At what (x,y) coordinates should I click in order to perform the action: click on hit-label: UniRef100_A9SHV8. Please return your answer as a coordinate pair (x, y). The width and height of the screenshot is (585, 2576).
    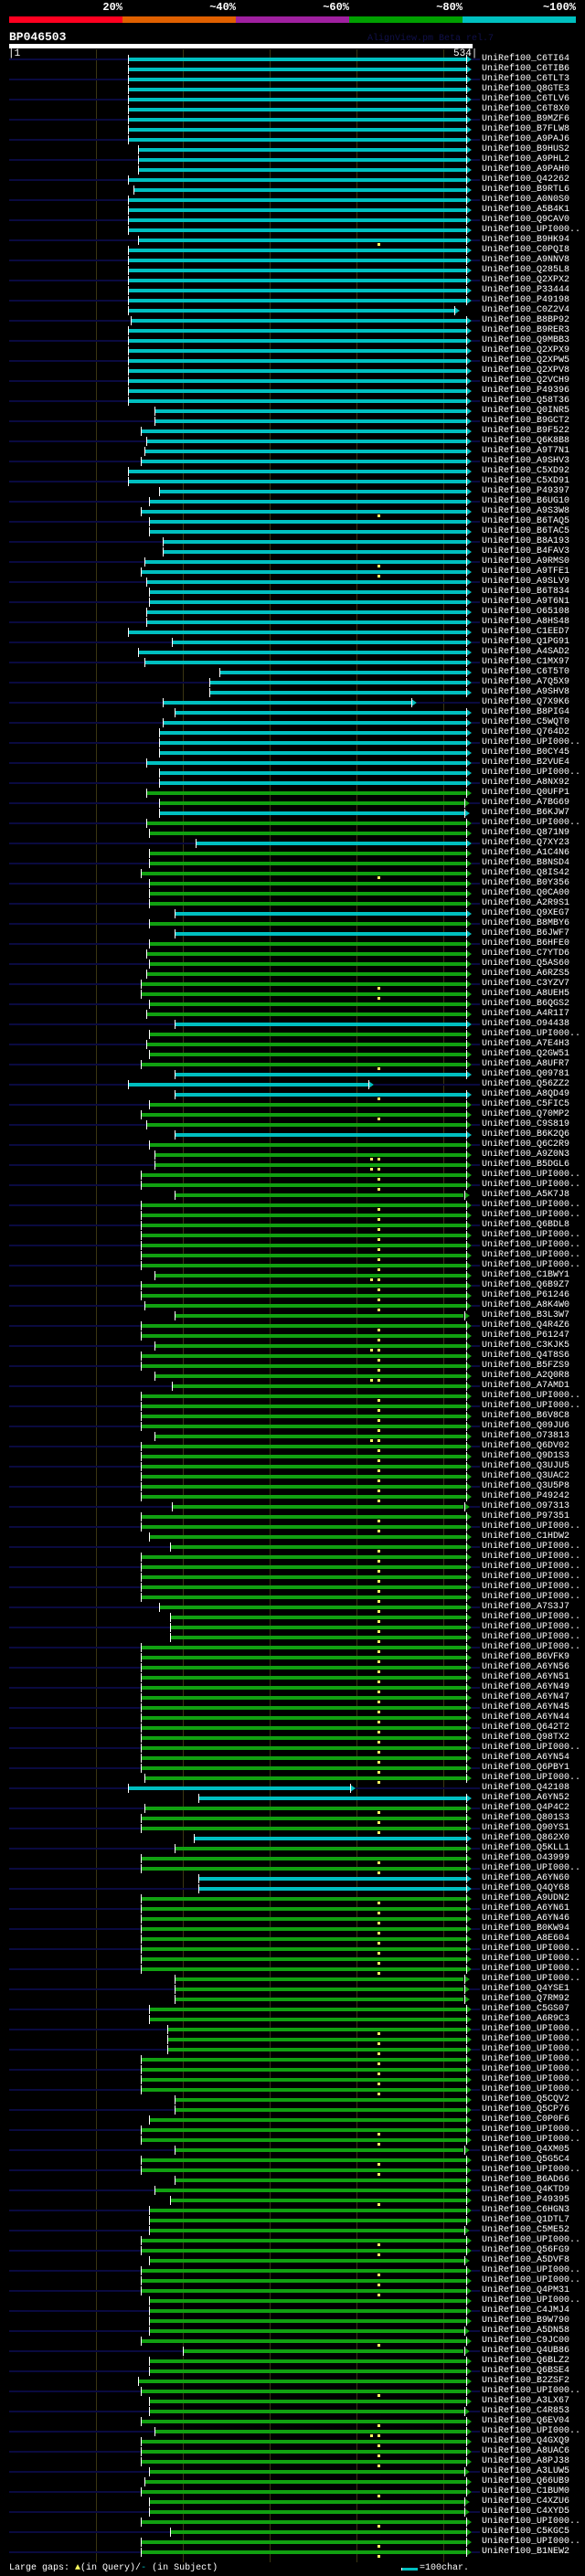
    Looking at the image, I should click on (526, 692).